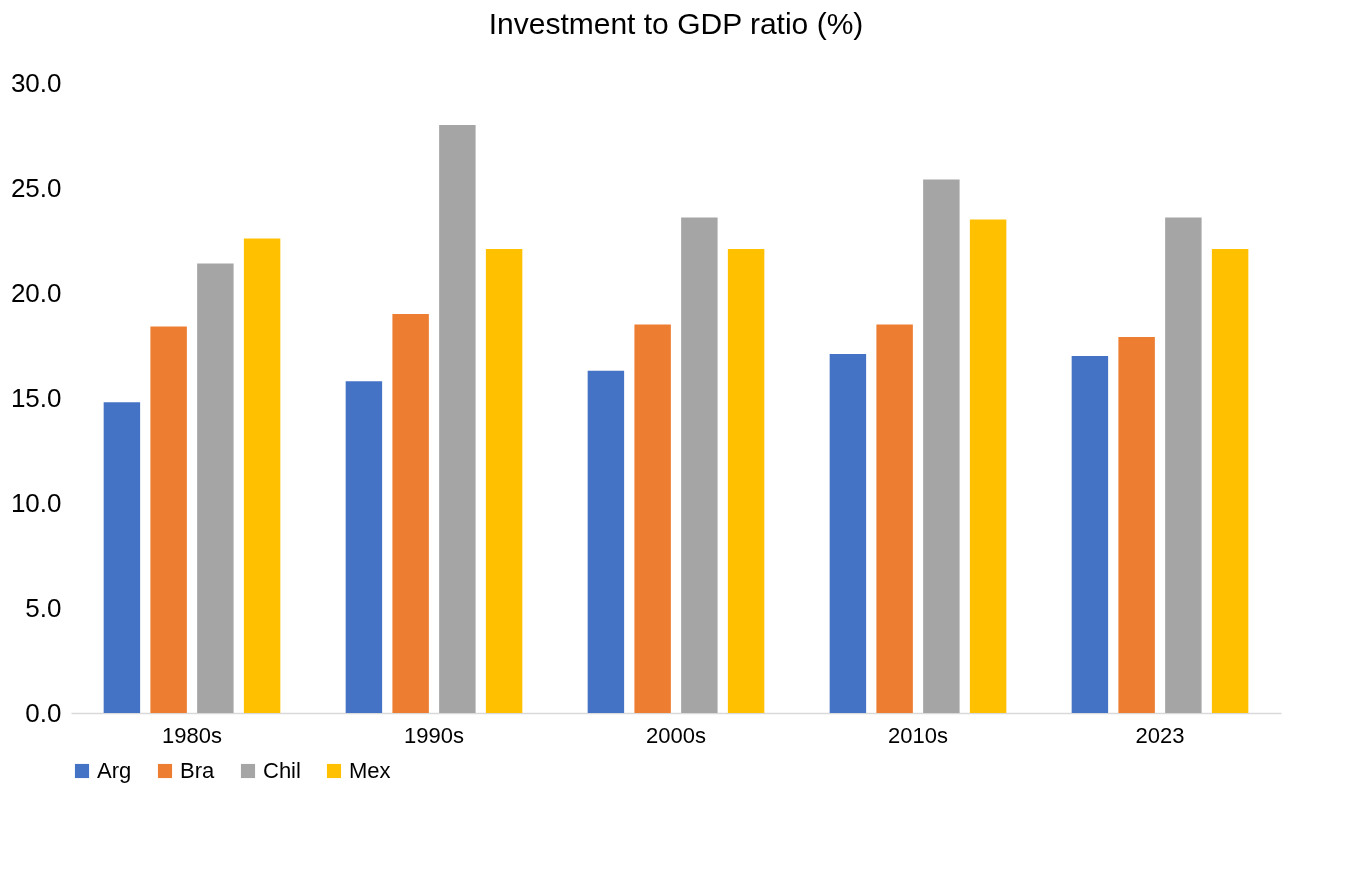 This screenshot has width=1362, height=888. I want to click on chart-title: Investment to GDP ratio (%), so click(676, 23).